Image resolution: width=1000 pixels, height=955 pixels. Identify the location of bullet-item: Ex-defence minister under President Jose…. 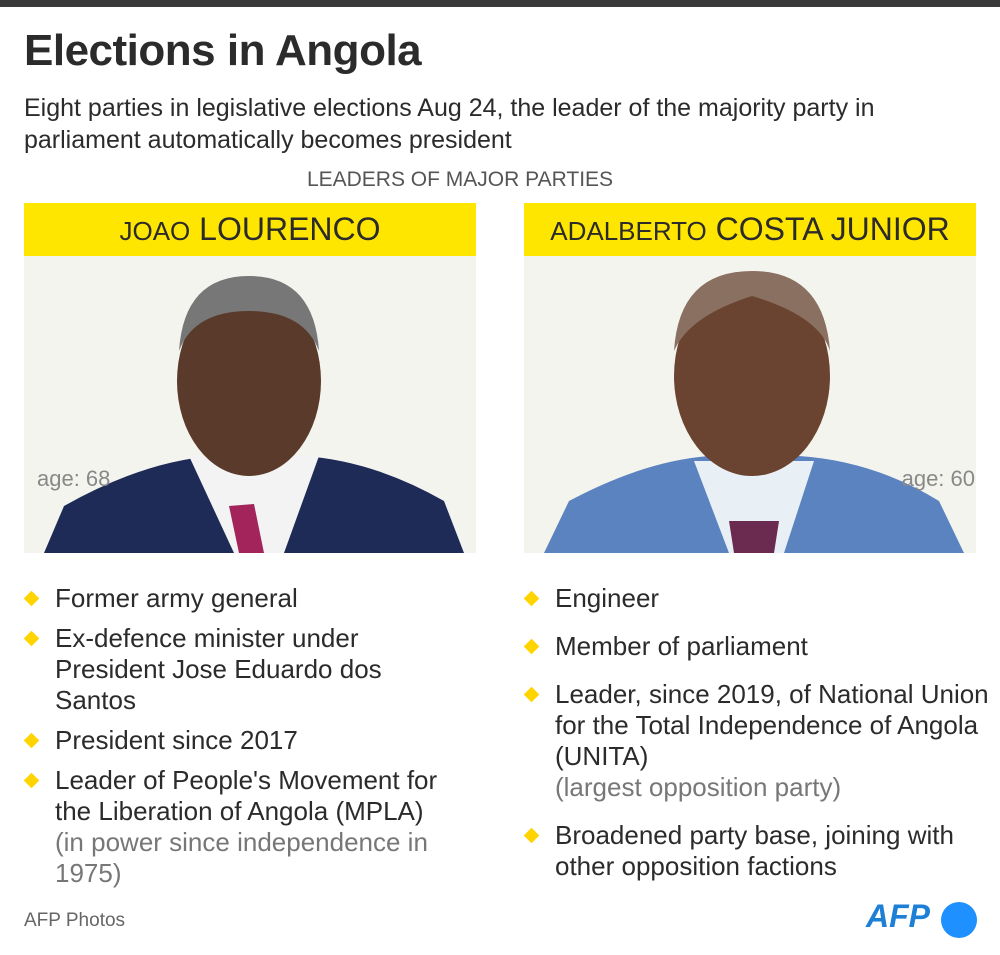
(243, 669).